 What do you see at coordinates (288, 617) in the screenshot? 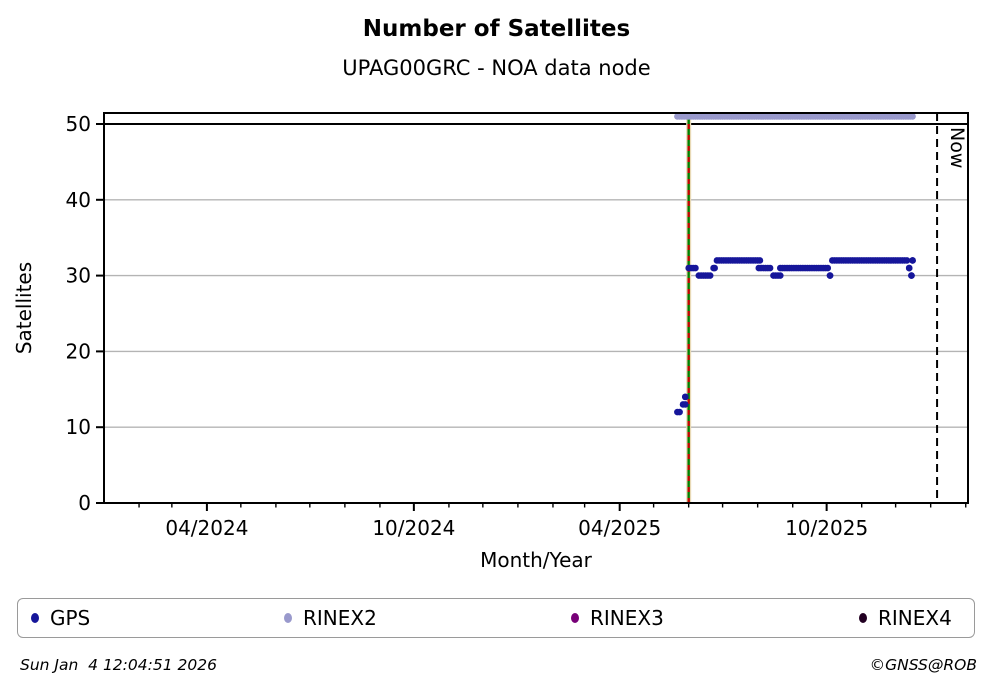
I see `rinex2-marker-icon` at bounding box center [288, 617].